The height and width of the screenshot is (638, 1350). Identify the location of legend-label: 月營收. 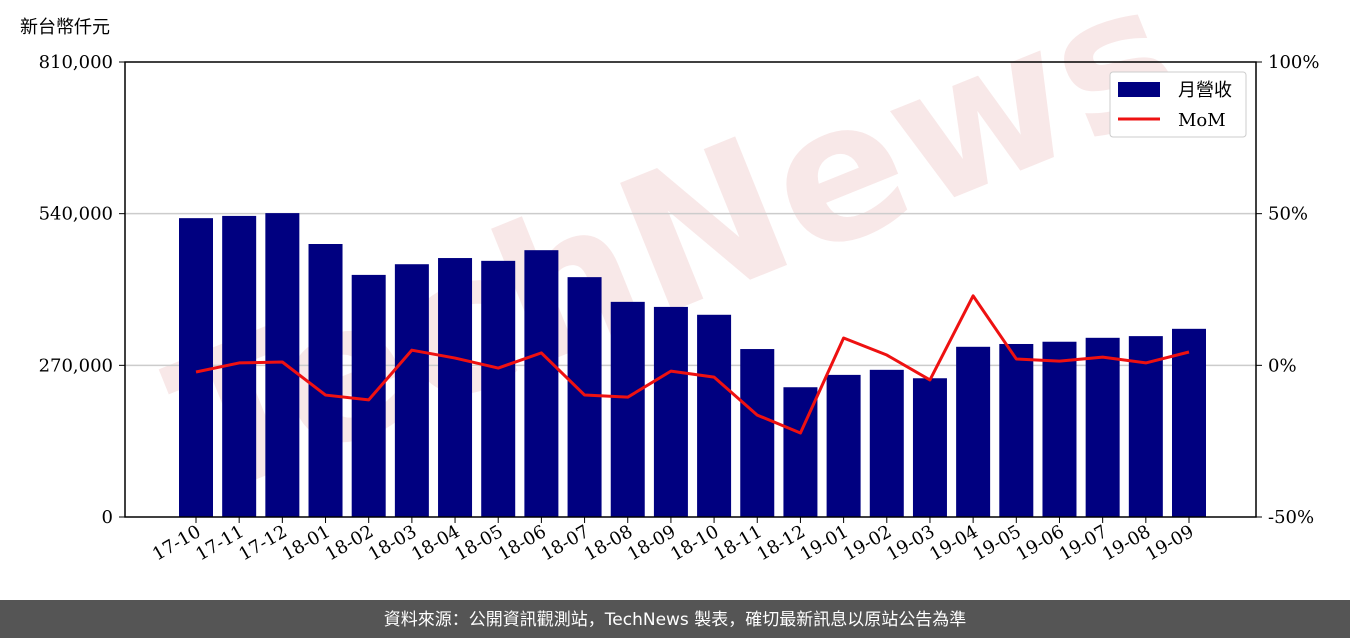
(1205, 90).